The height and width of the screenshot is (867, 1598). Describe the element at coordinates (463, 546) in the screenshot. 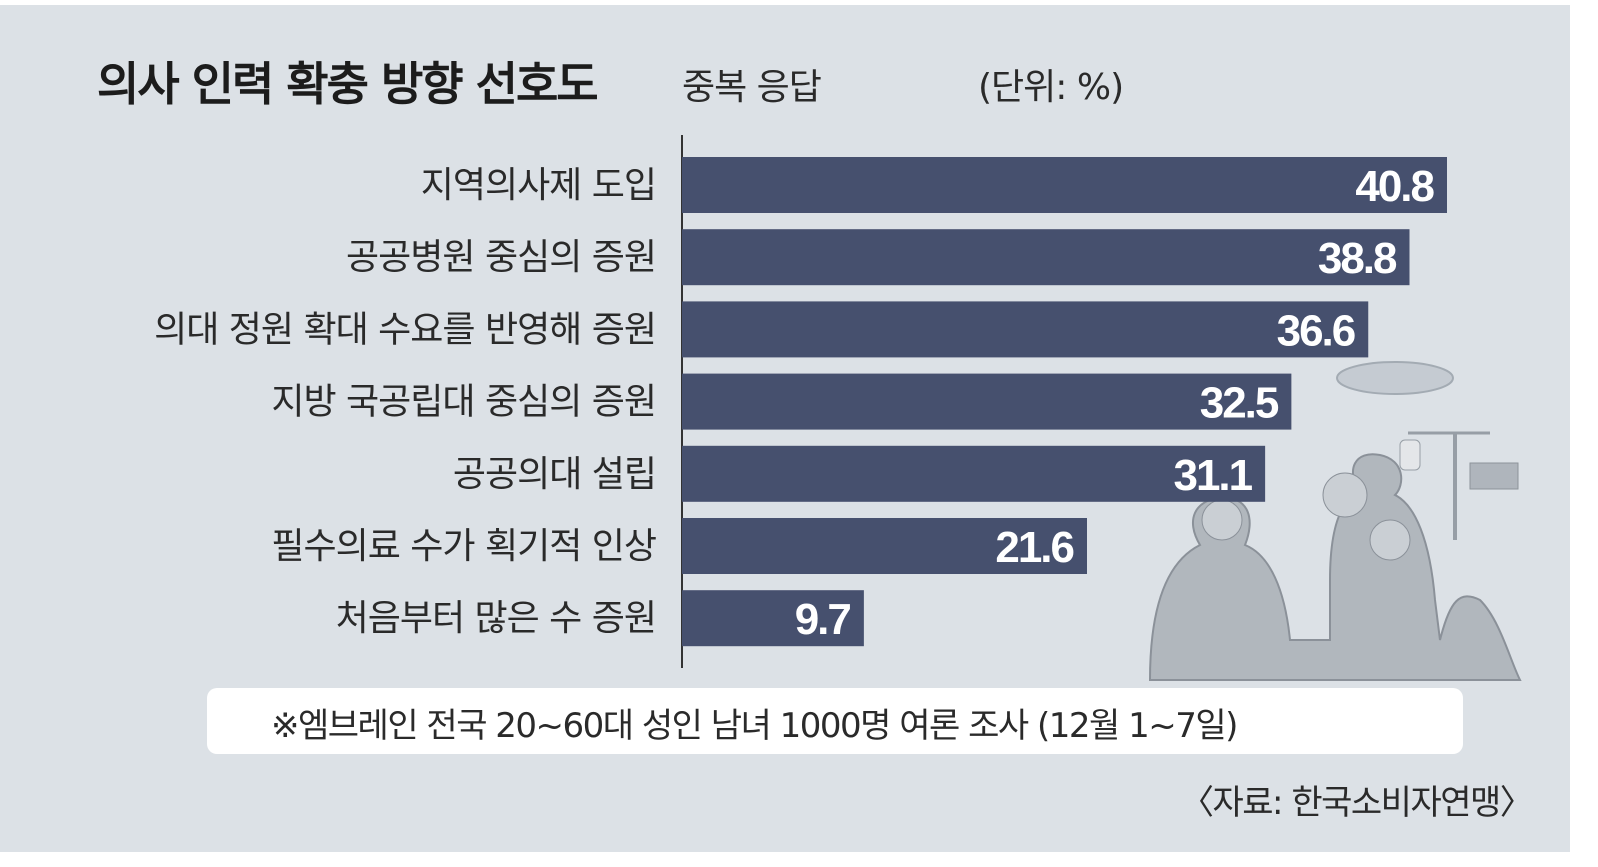

I see `category-label: 필수의료 수가 획기적 인상` at that location.